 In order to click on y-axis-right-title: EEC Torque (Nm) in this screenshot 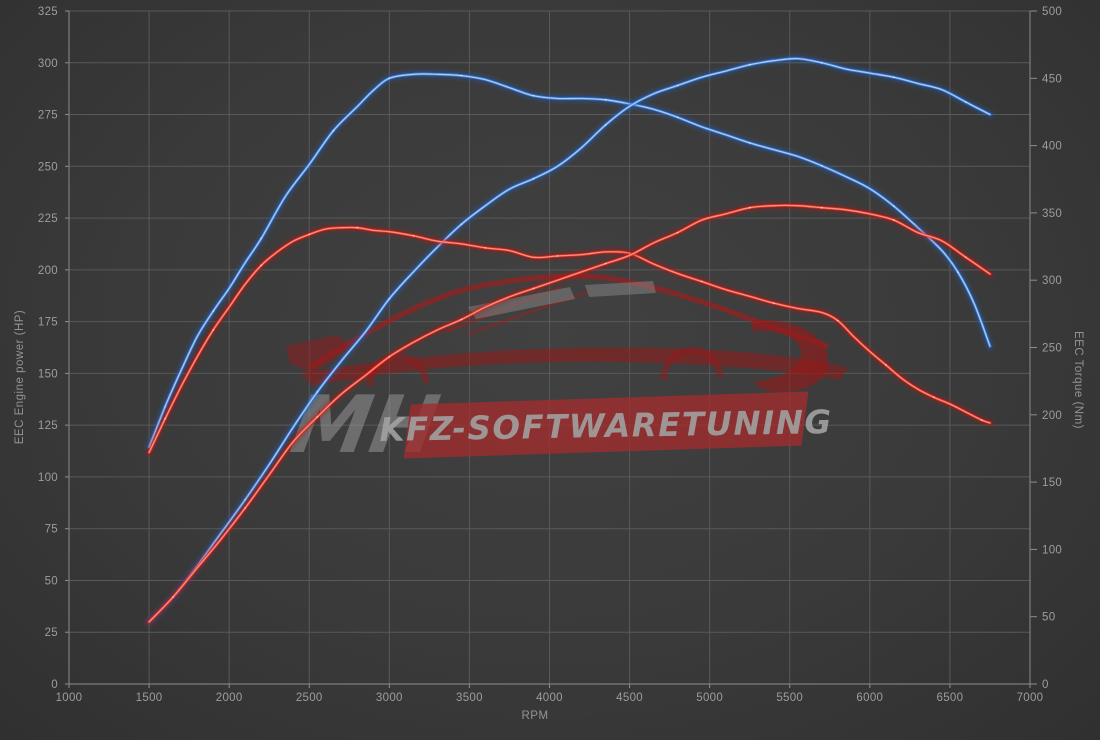, I will do `click(1078, 380)`.